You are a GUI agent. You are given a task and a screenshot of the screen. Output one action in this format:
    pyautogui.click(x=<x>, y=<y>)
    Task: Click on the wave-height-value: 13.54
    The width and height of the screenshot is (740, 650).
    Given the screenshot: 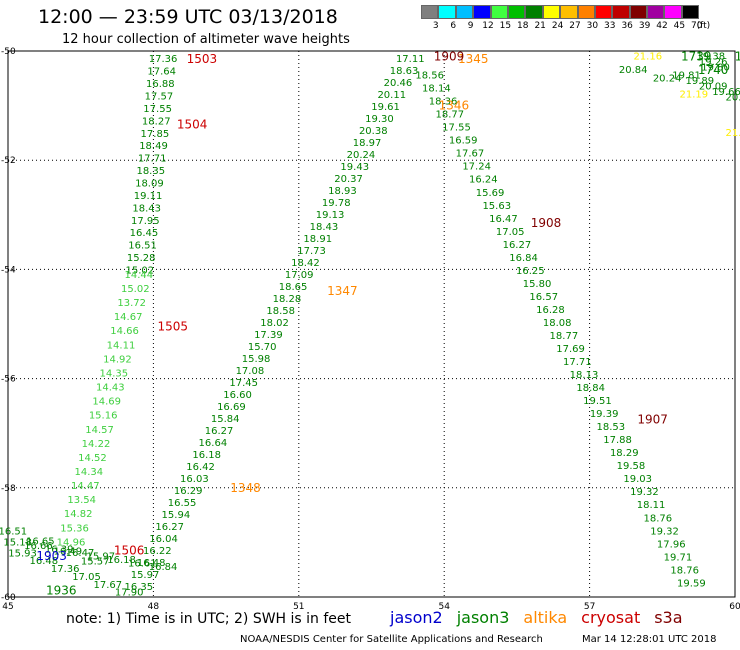 What is the action you would take?
    pyautogui.click(x=81, y=500)
    